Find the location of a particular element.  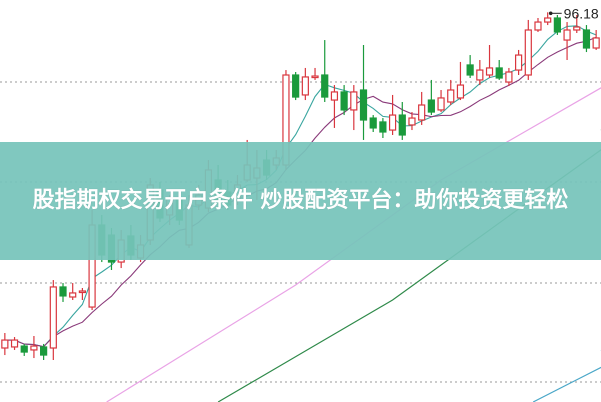

max-pointer-dot is located at coordinates (550, 13).